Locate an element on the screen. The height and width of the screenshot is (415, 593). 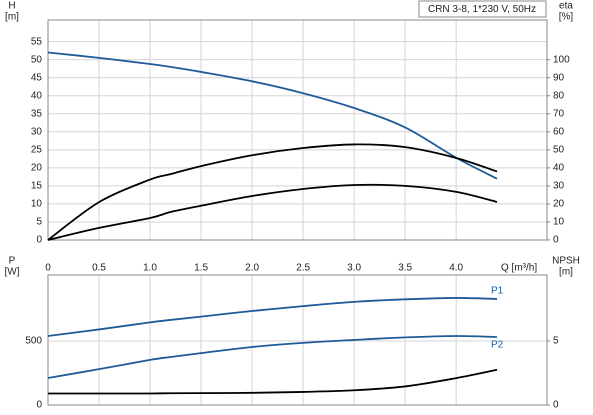
y-tick-label: 40 is located at coordinates (37, 95).